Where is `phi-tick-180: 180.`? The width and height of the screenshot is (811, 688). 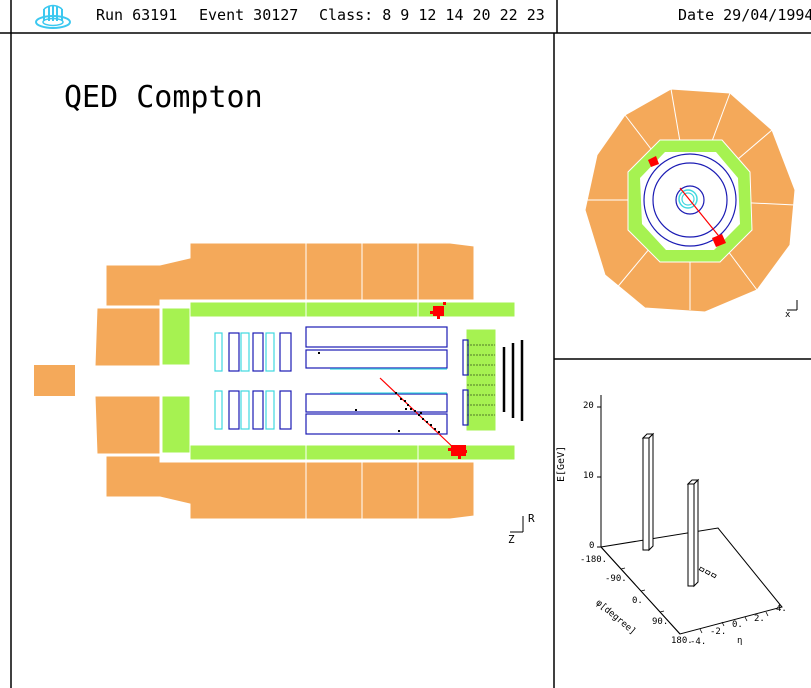
phi-tick-180: 180. is located at coordinates (682, 641).